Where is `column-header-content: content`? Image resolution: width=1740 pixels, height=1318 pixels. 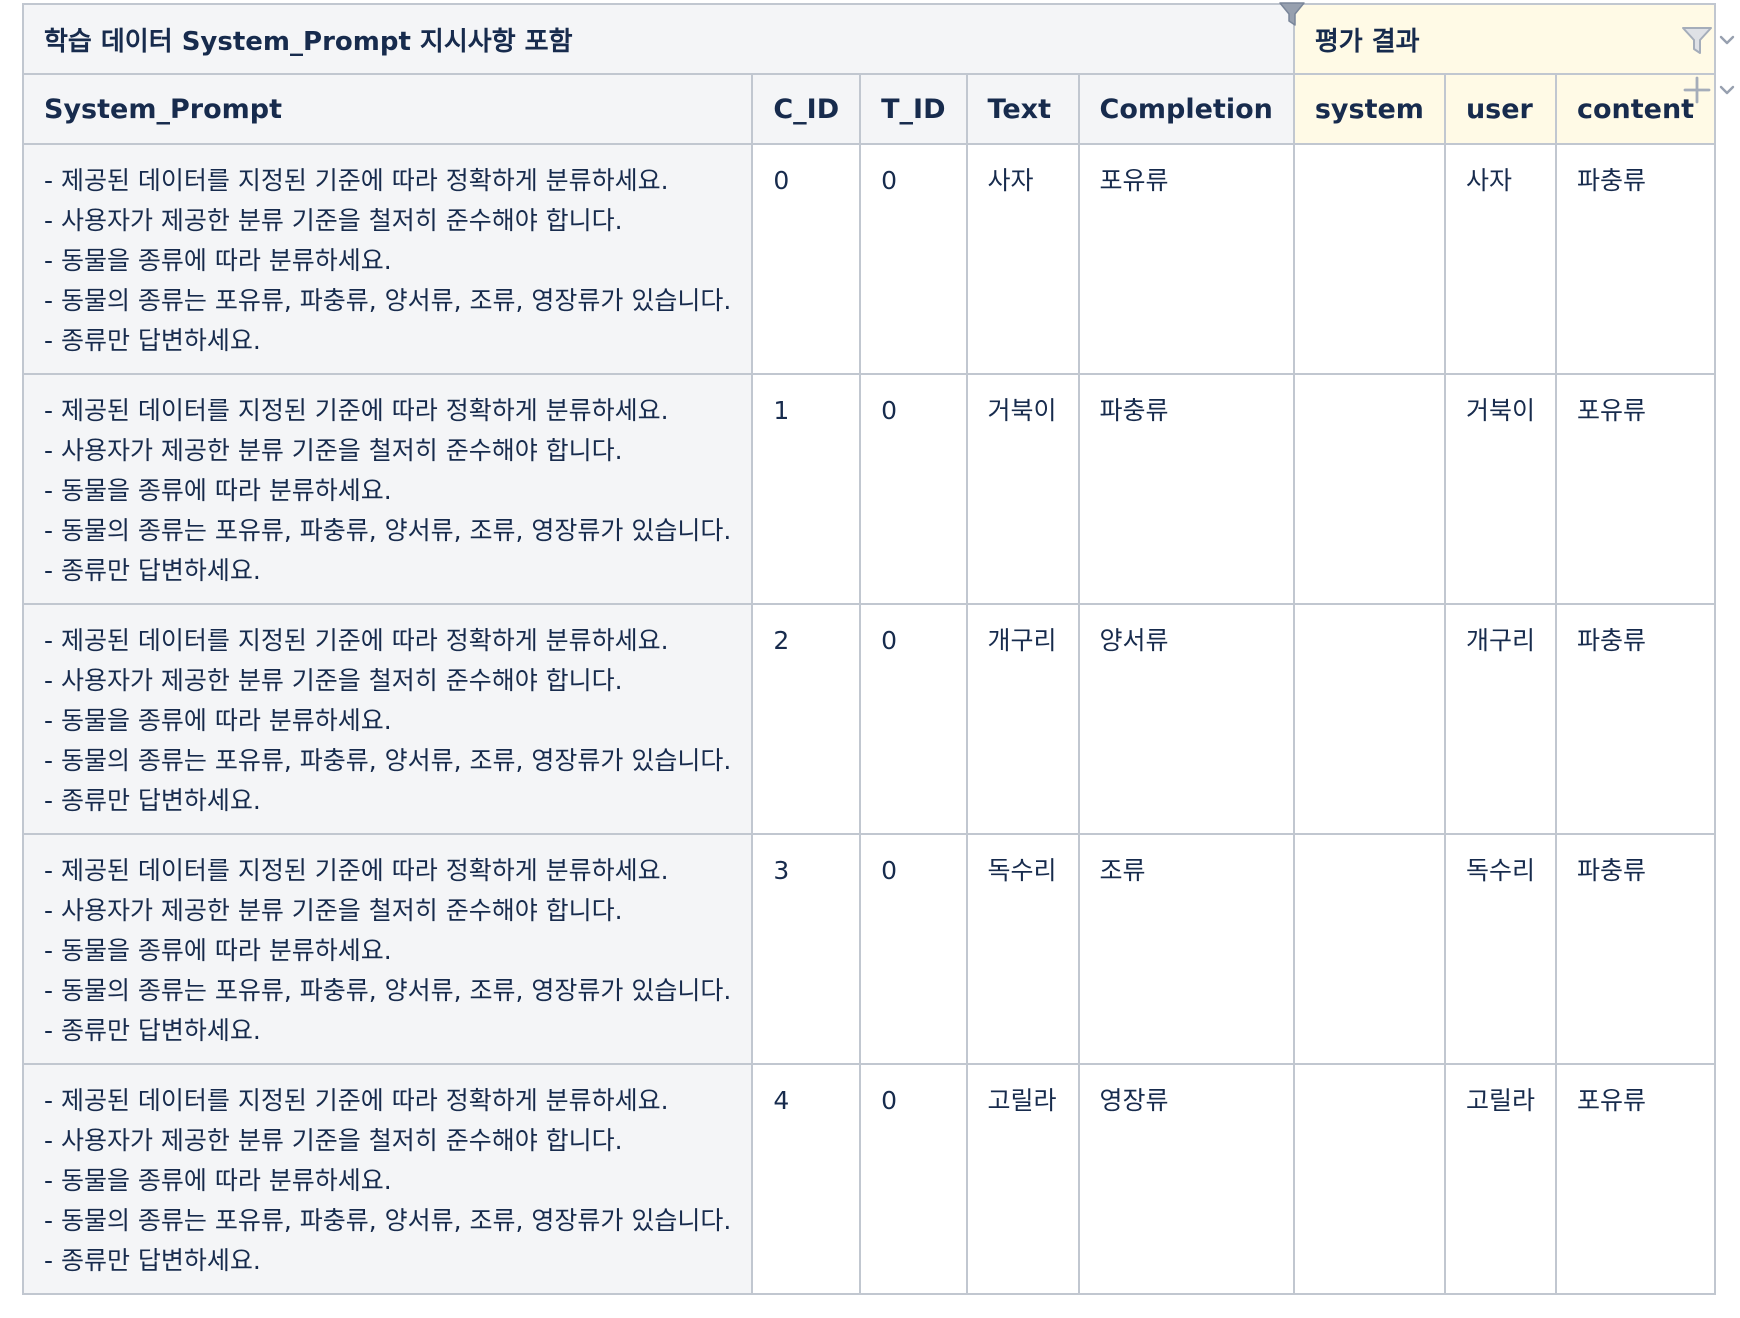
column-header-content: content is located at coordinates (1635, 109).